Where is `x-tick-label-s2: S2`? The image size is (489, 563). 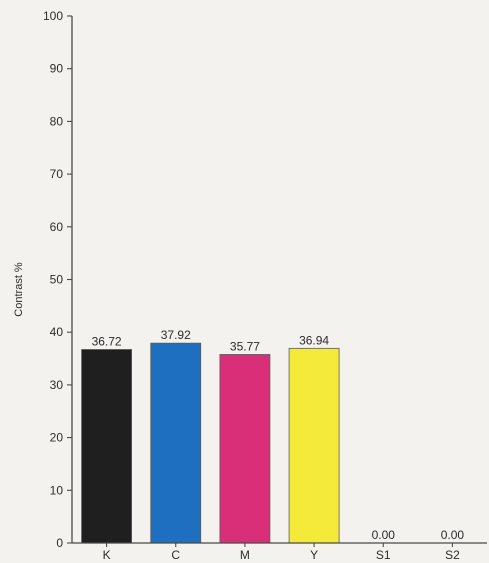
x-tick-label-s2: S2 is located at coordinates (452, 555).